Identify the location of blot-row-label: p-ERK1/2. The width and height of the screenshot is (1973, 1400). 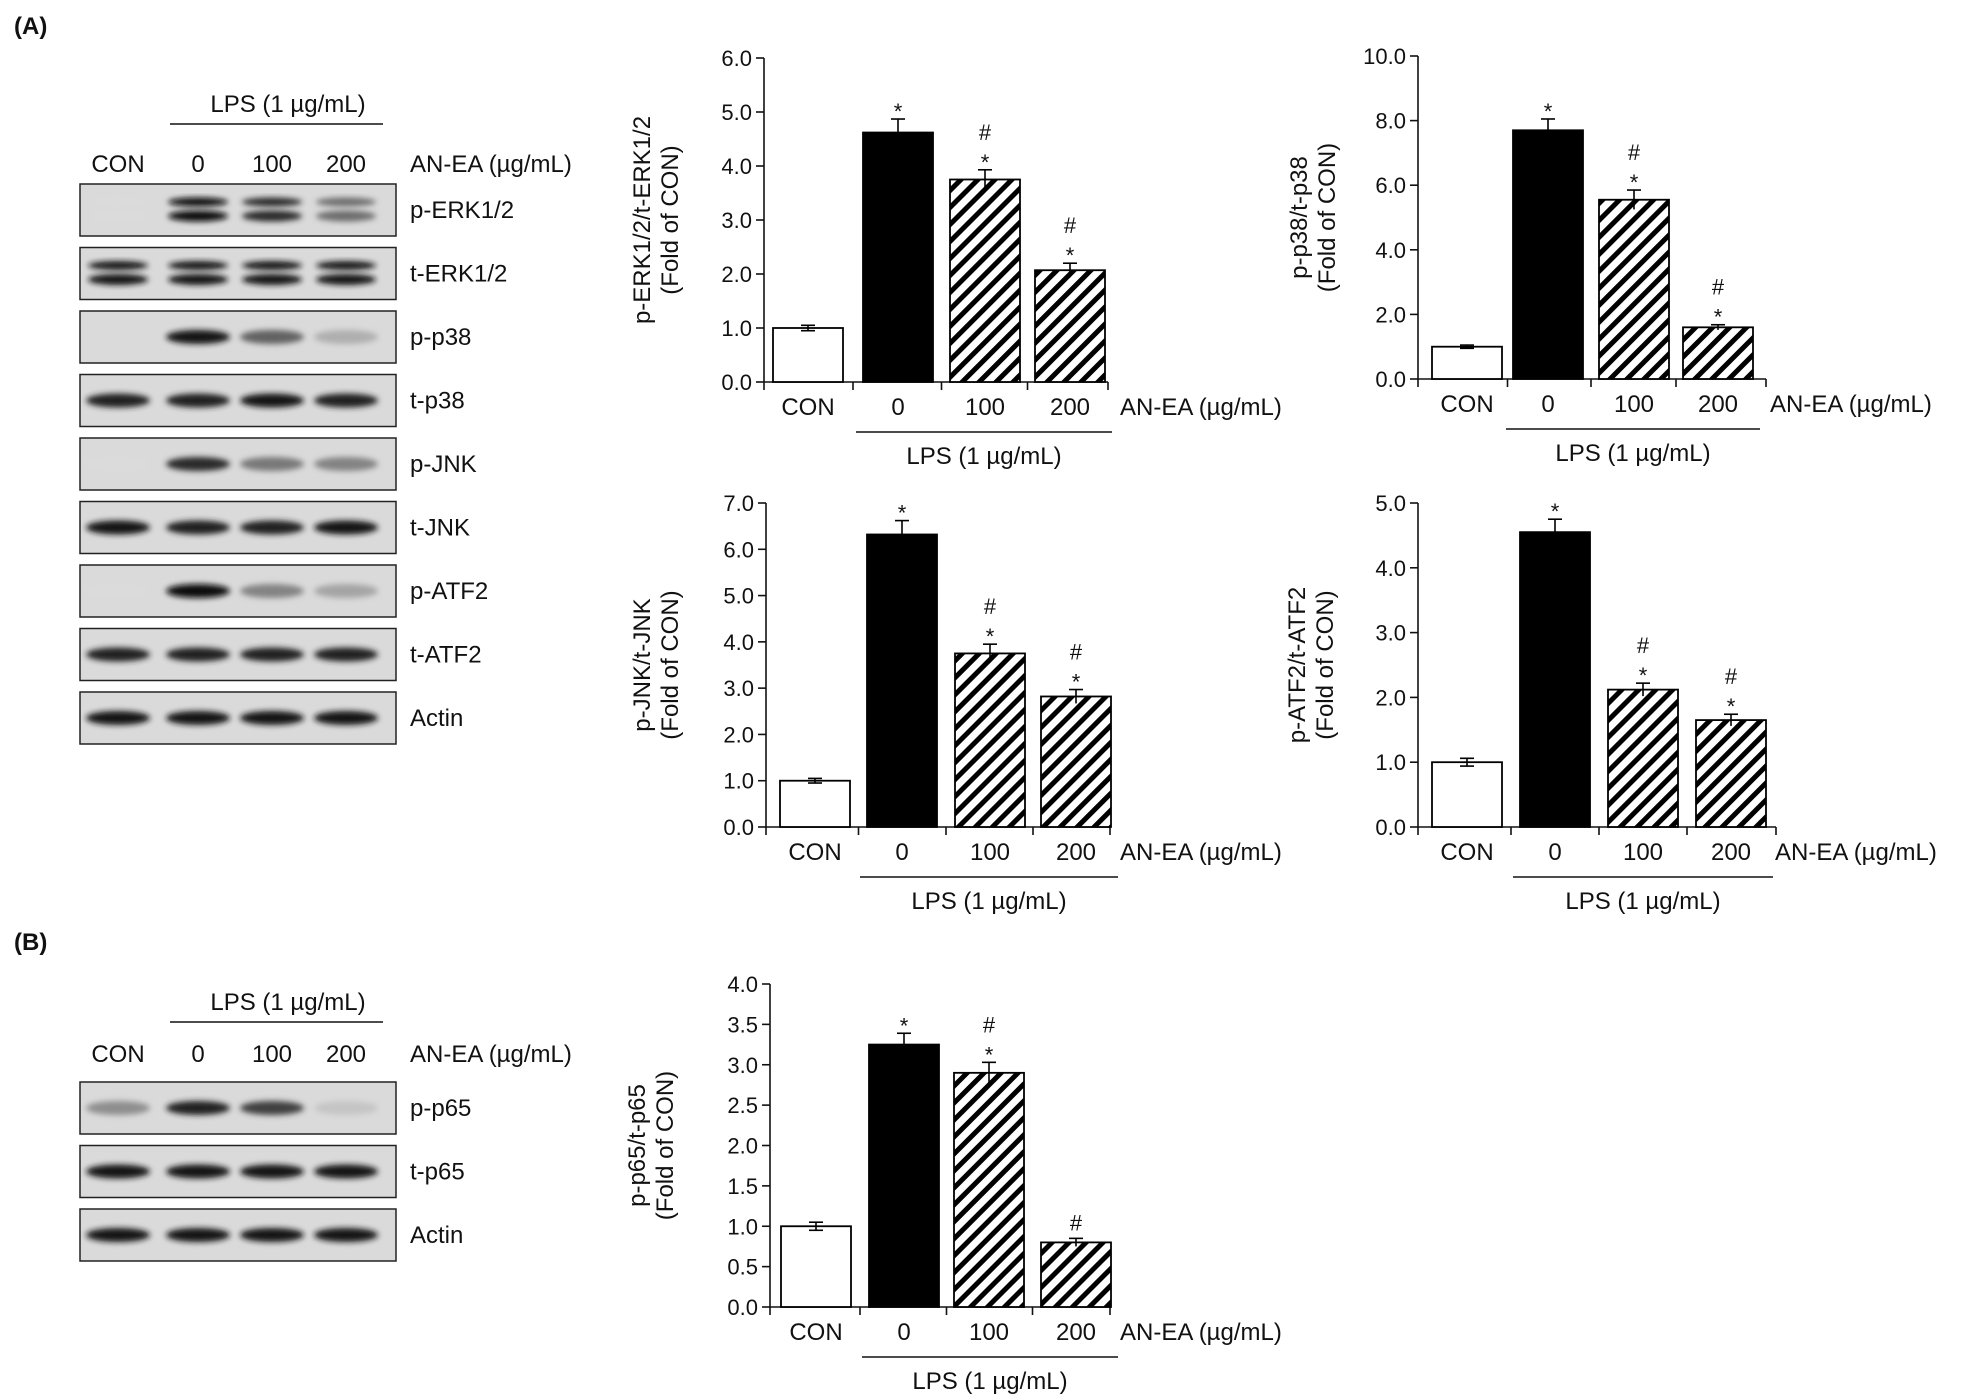
(462, 210).